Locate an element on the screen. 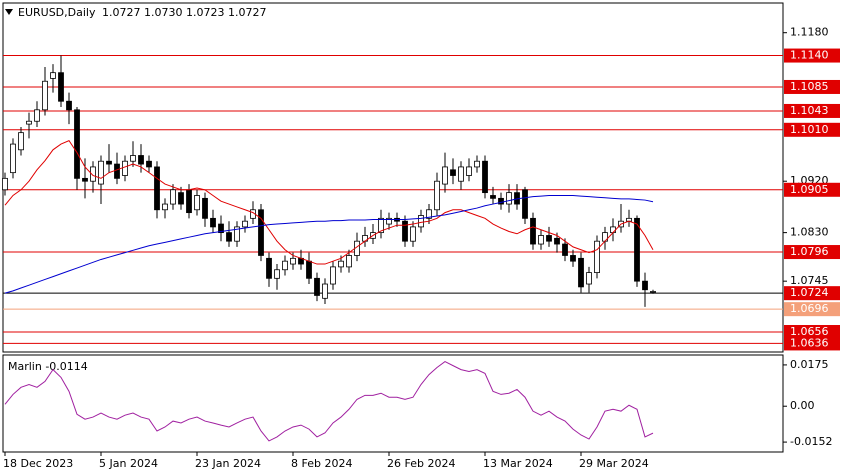  level-label: 1.1010 is located at coordinates (809, 129).